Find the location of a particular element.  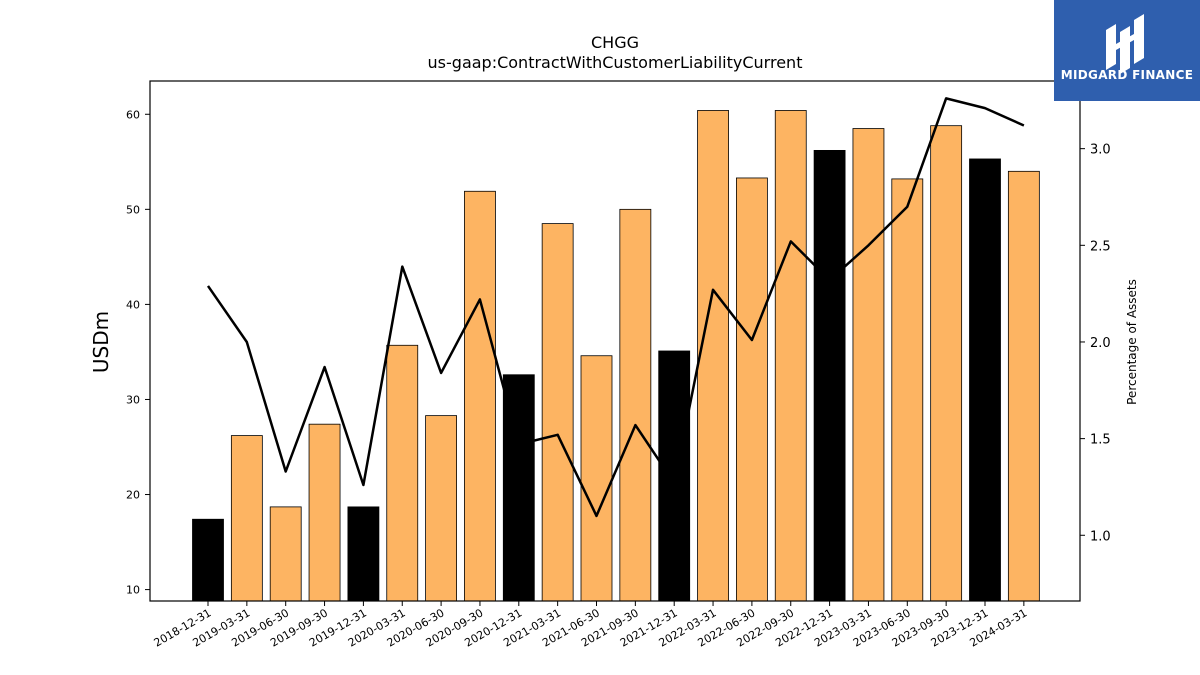

y-axis-label: USDm is located at coordinates (101, 342).